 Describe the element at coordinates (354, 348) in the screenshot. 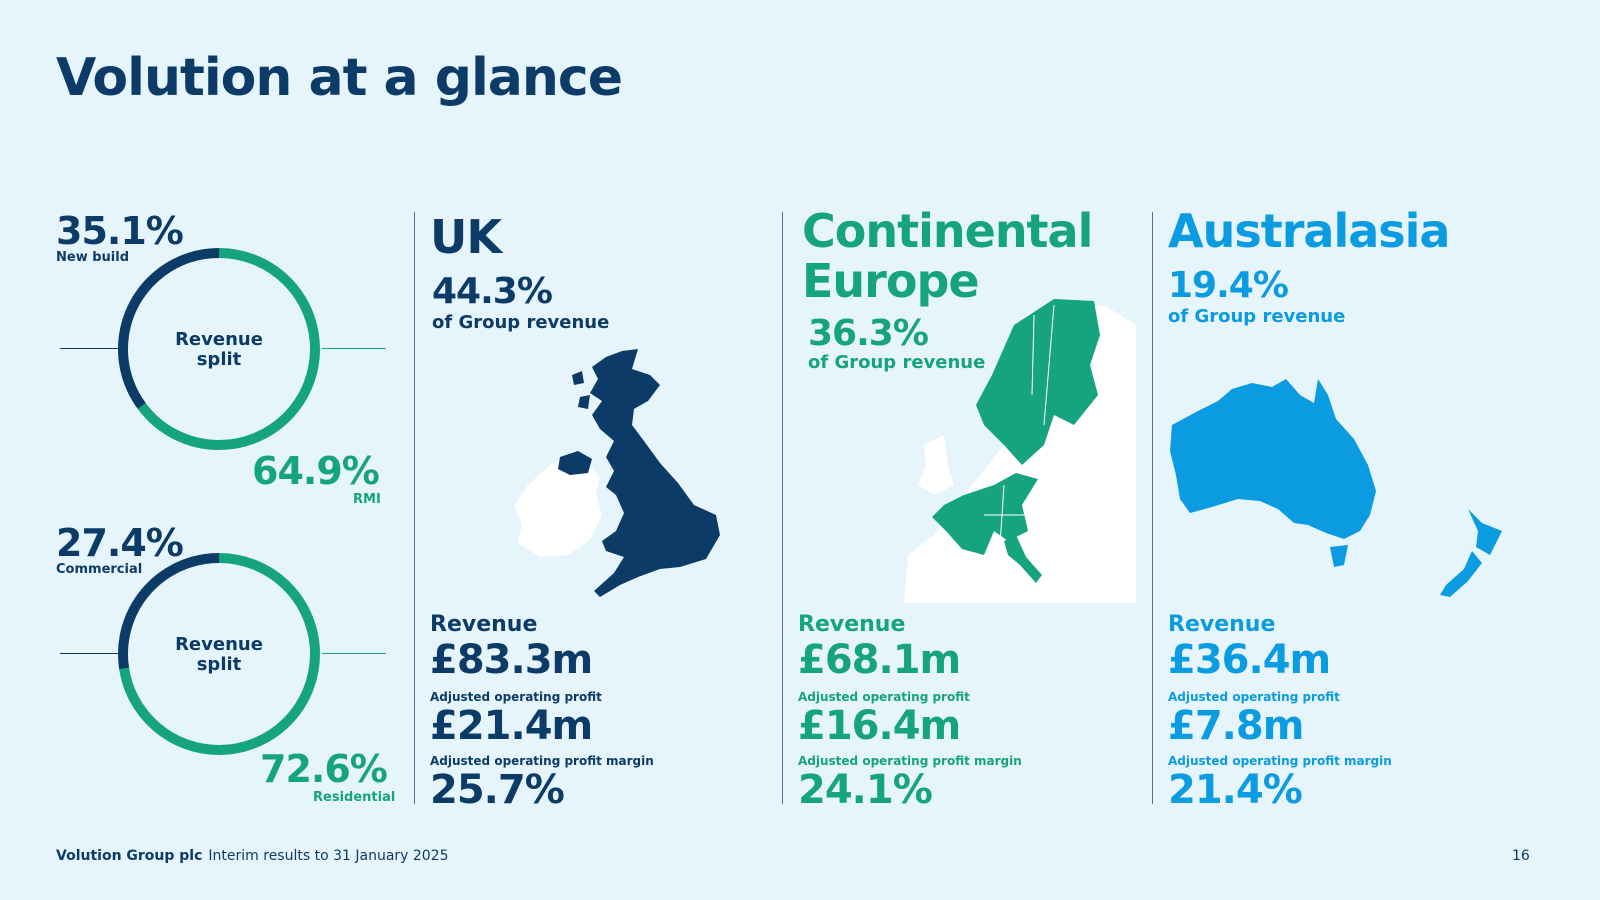

I see `donut-1-right-rule` at that location.